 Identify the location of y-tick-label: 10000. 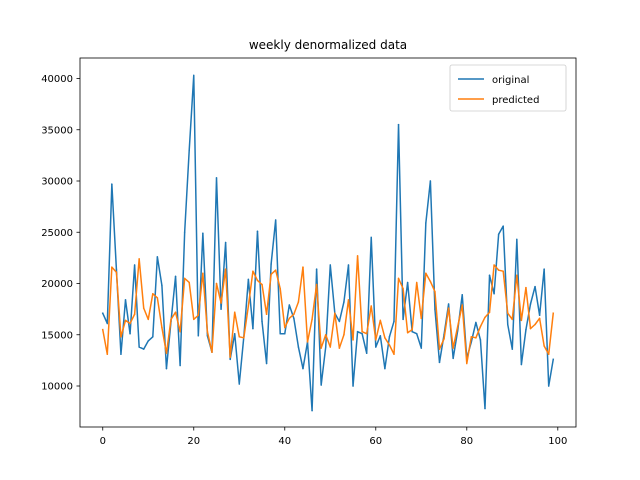
(57, 387).